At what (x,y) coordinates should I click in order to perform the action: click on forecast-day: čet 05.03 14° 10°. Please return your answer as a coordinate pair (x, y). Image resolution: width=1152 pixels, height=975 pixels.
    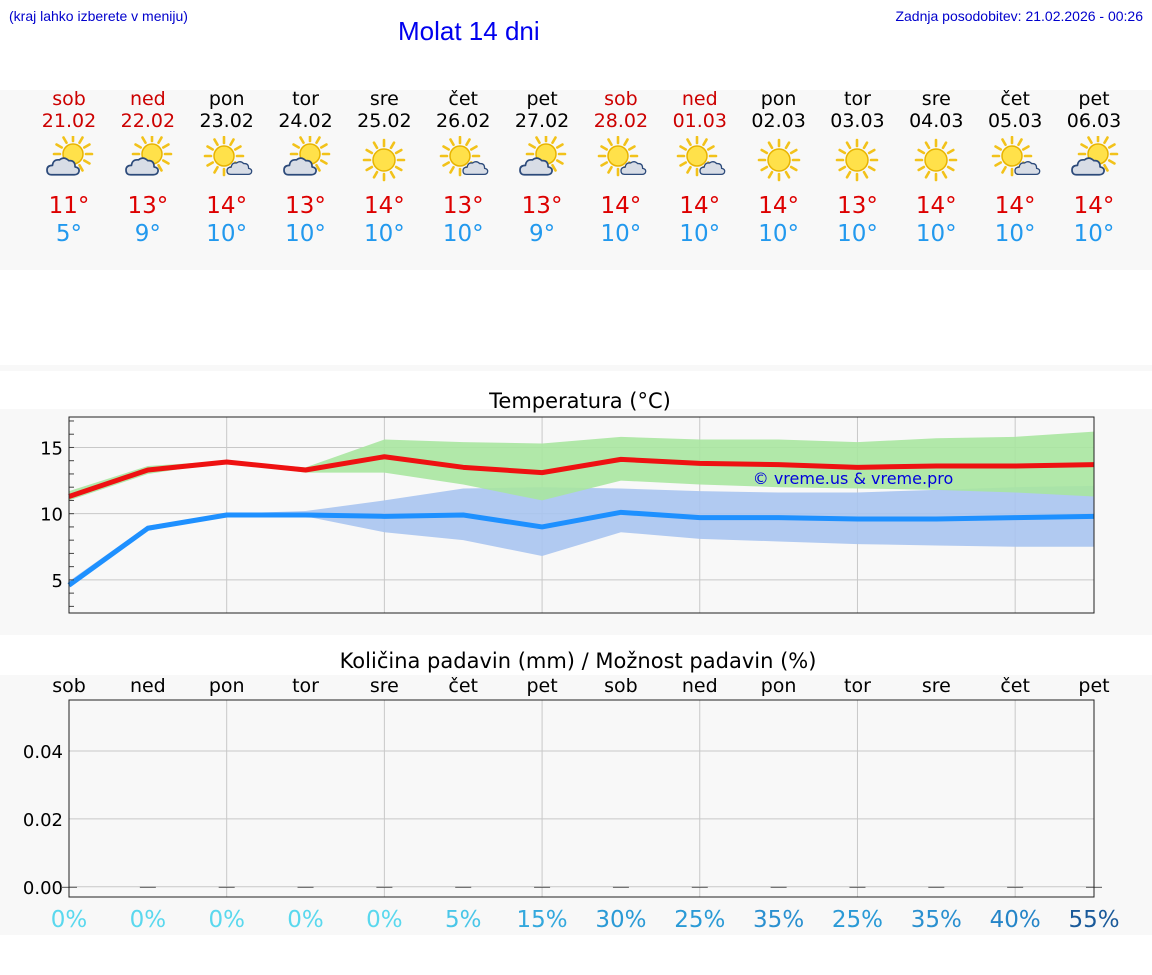
    Looking at the image, I should click on (1015, 168).